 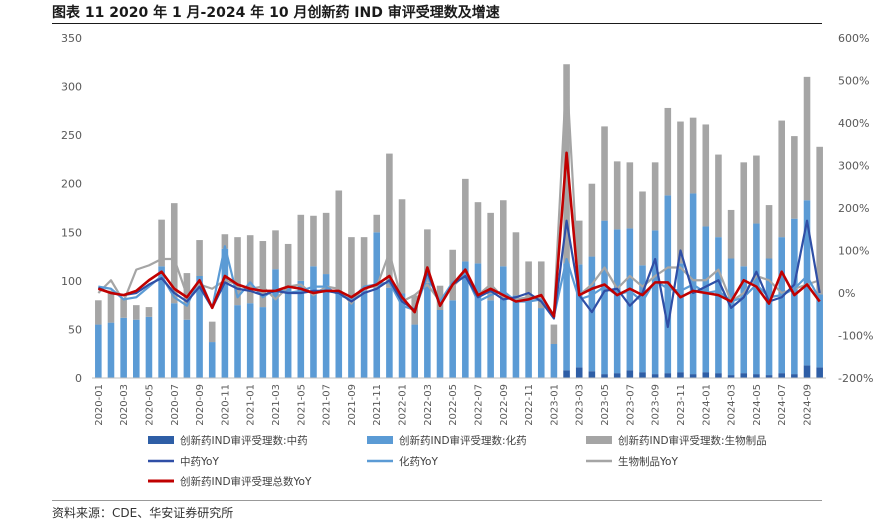 I want to click on title-rule, so click(x=437, y=23).